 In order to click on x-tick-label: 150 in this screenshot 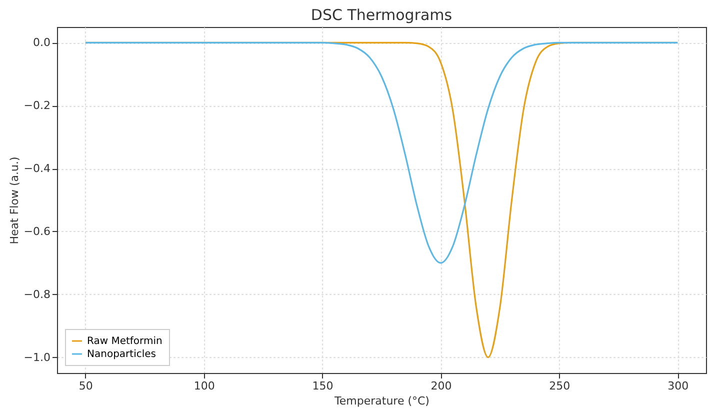, I will do `click(323, 386)`.